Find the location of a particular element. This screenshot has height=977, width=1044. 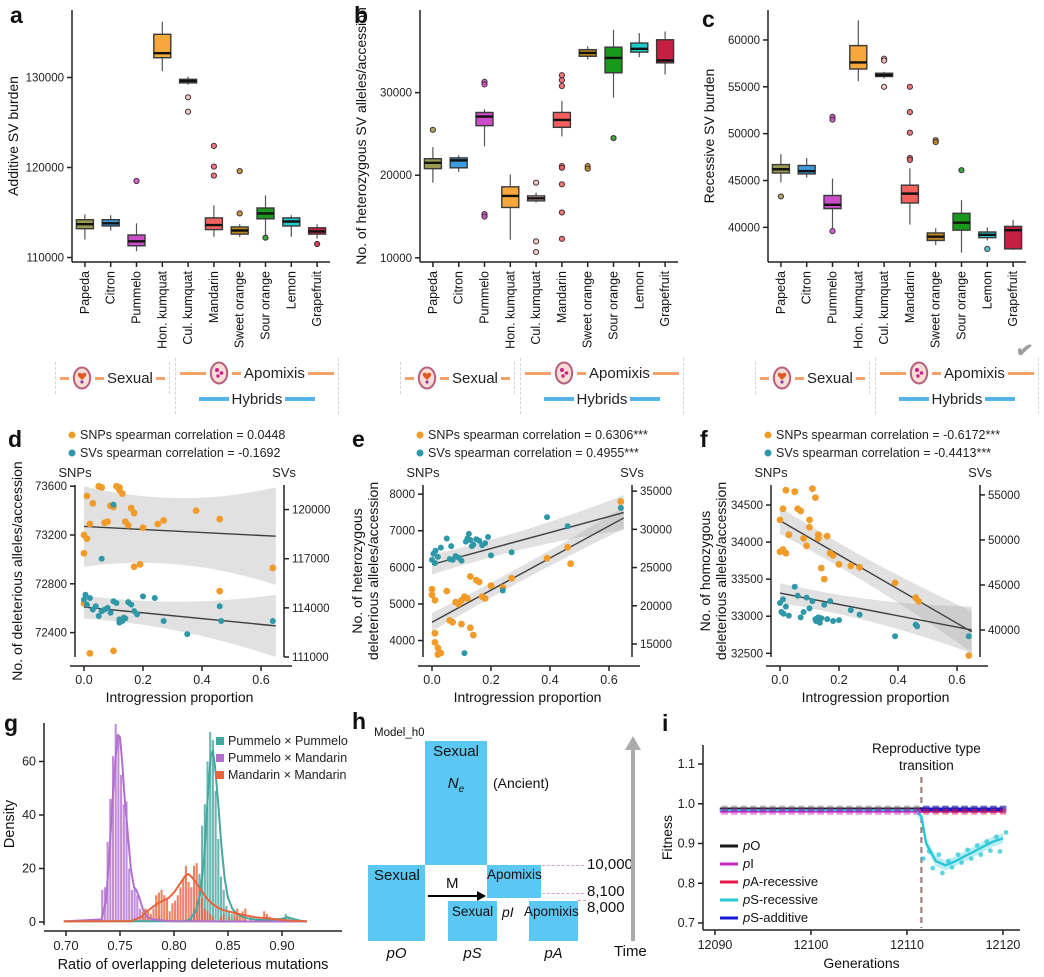

svg-text: Density is located at coordinates (10, 823).